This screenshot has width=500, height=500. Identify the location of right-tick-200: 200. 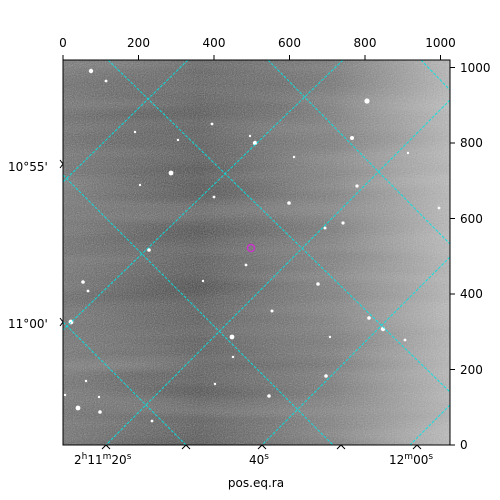
(471, 370).